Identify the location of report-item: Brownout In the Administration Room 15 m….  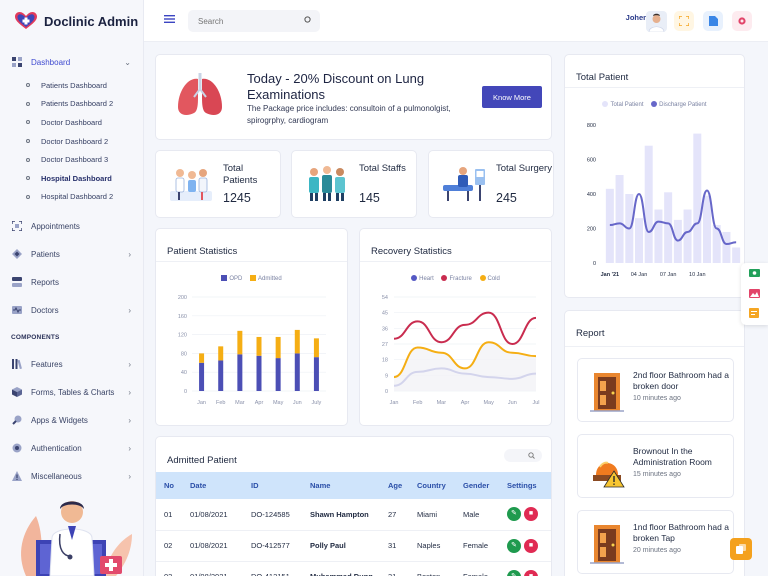
(655, 466).